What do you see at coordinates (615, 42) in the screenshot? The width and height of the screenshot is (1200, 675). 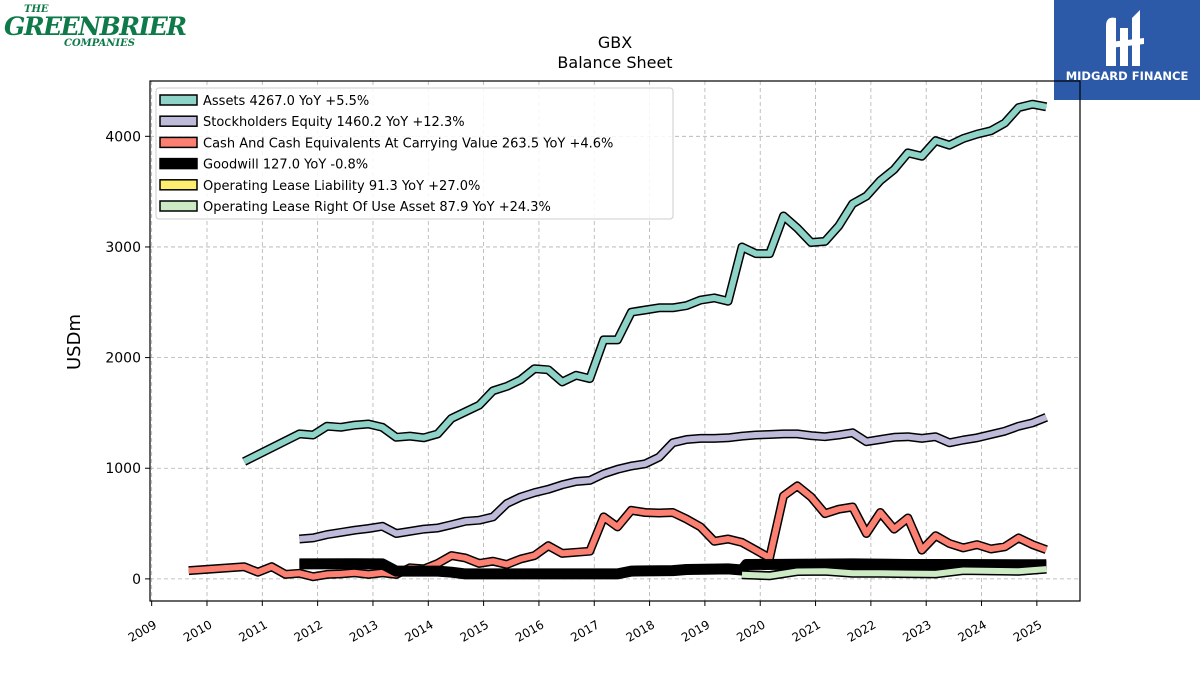 I see `chart-title: GBX` at bounding box center [615, 42].